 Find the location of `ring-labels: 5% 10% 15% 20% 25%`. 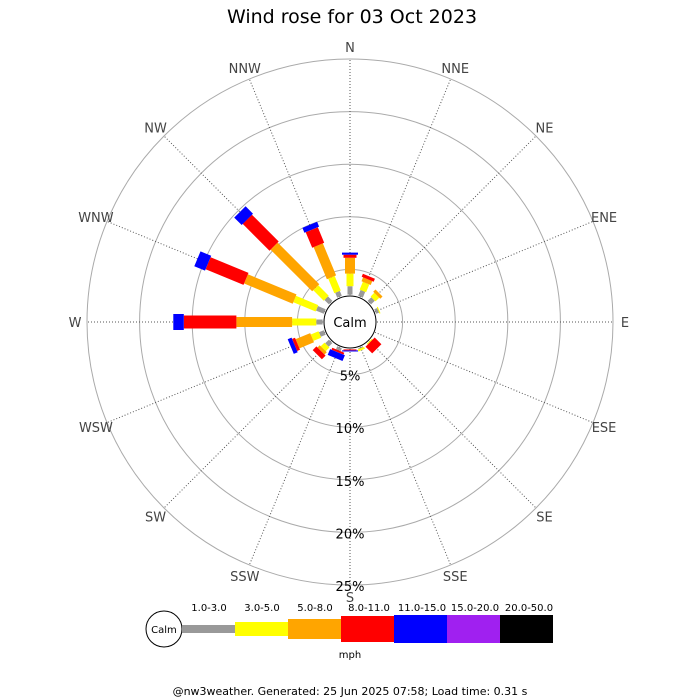

ring-labels: 5% 10% 15% 20% 25% is located at coordinates (350, 482).